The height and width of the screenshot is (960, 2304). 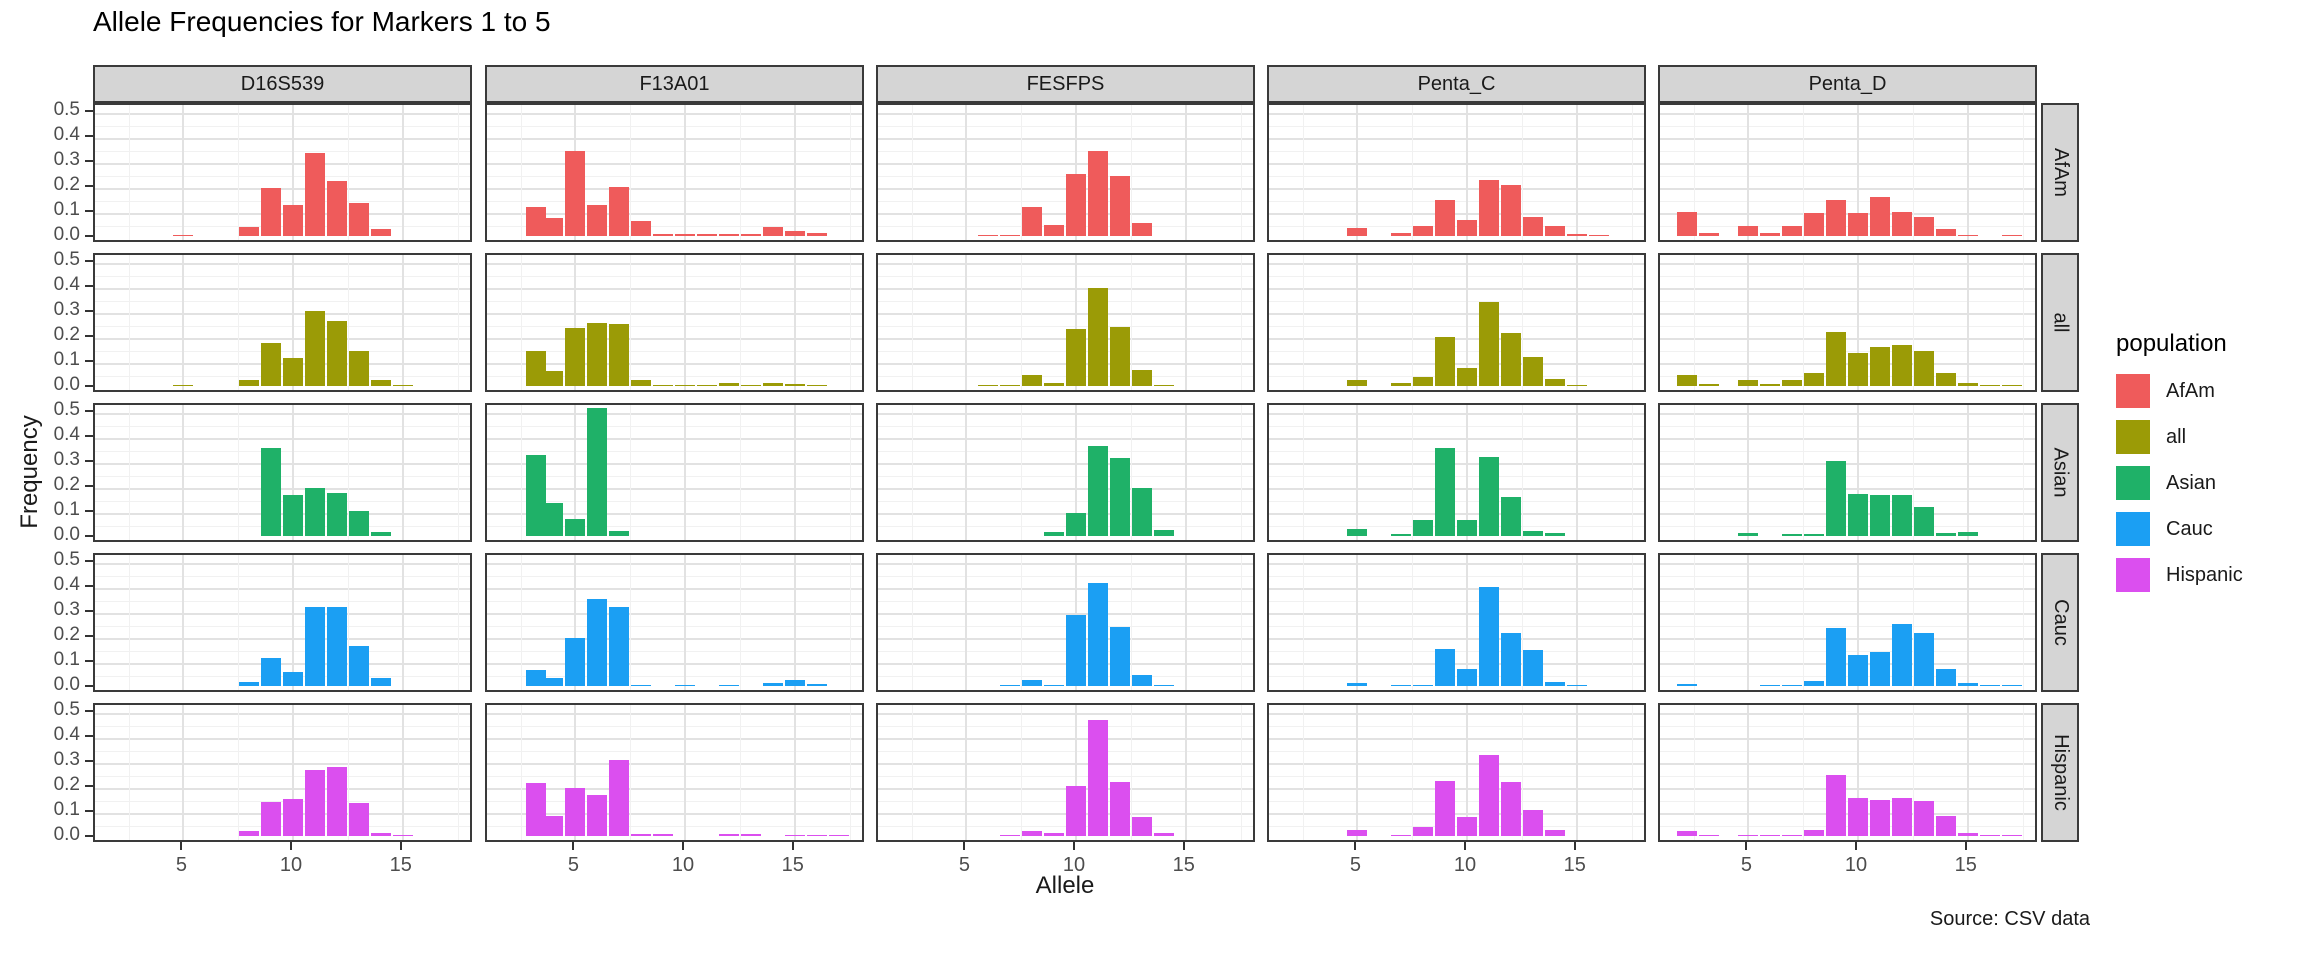 I want to click on legend-key-label: AfAm, so click(x=2190, y=390).